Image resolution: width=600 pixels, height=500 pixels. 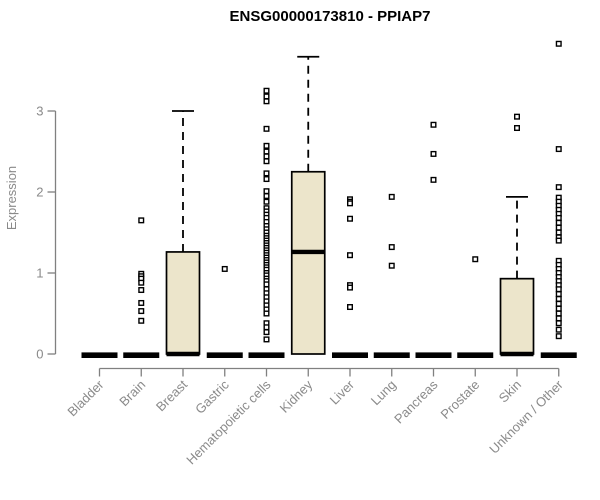 What do you see at coordinates (11, 198) in the screenshot?
I see `y-axis-label: Expression` at bounding box center [11, 198].